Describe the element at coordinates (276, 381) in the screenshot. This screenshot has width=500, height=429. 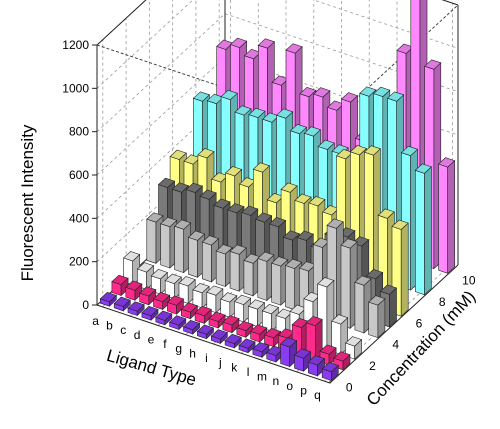
I see `x-tick-label: n` at that location.